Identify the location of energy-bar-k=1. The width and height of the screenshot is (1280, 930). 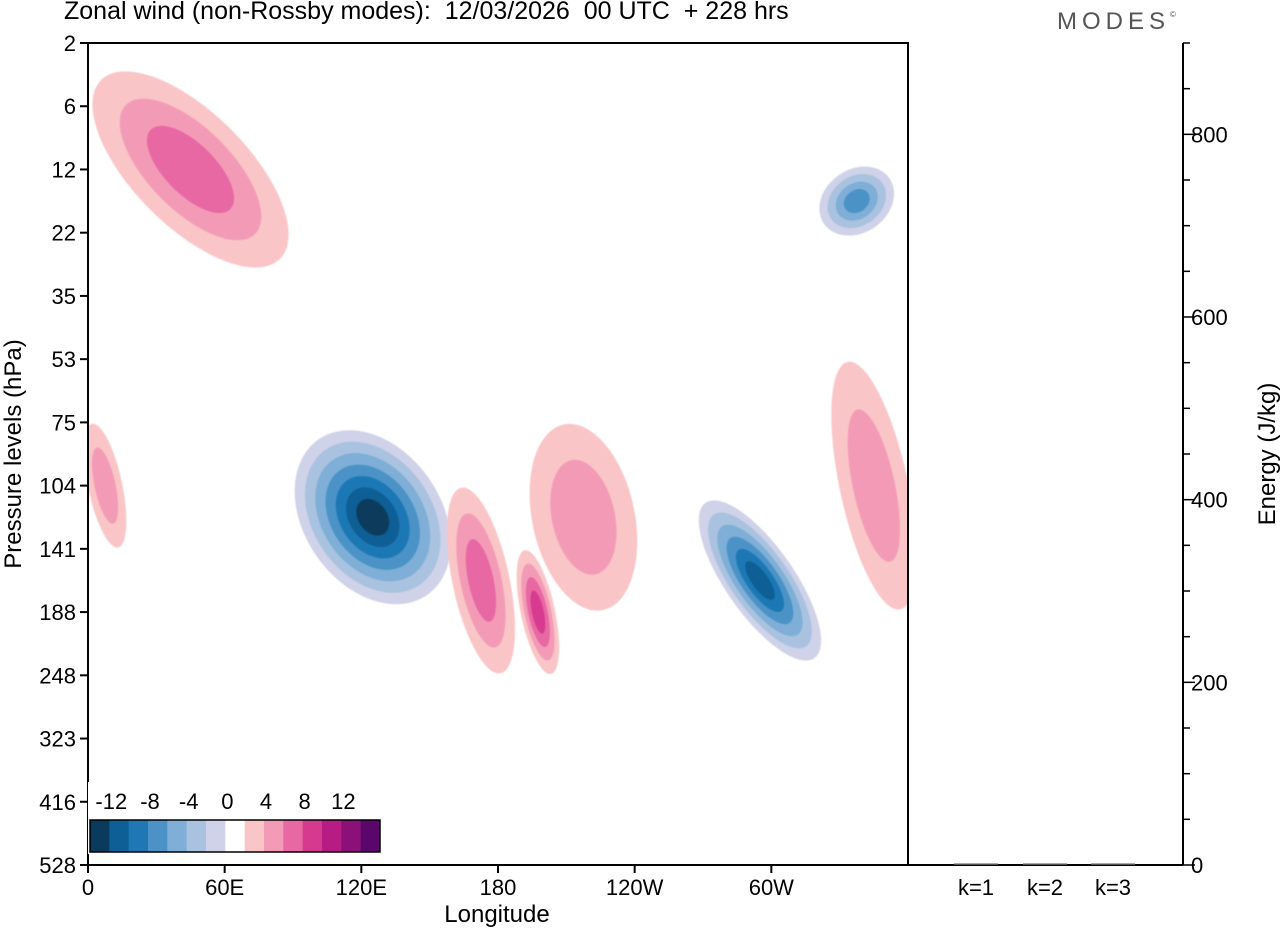
(976, 864).